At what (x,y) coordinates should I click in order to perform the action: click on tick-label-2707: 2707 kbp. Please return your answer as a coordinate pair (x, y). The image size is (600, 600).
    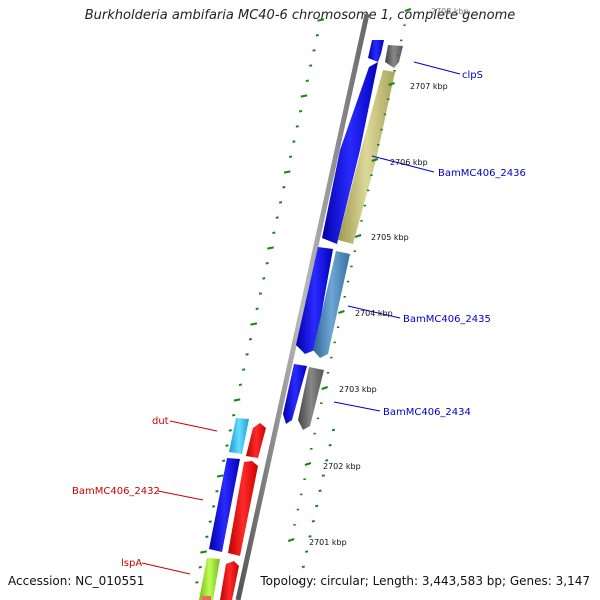
    Looking at the image, I should click on (429, 86).